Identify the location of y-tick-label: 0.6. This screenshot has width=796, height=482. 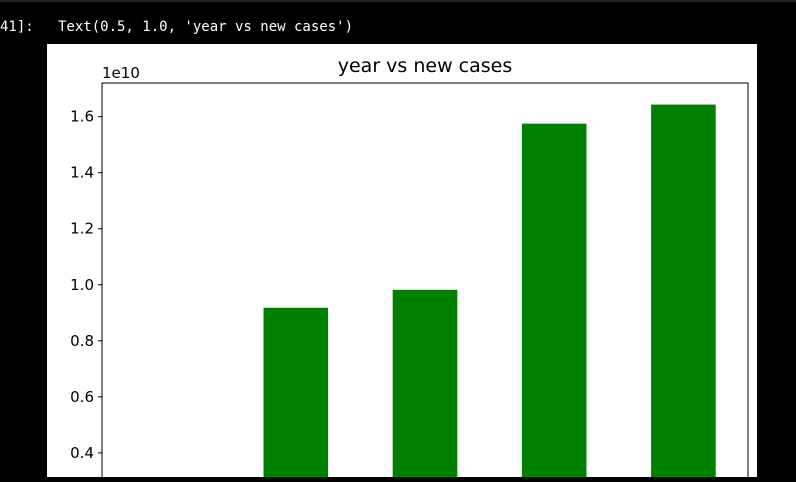
(82, 397).